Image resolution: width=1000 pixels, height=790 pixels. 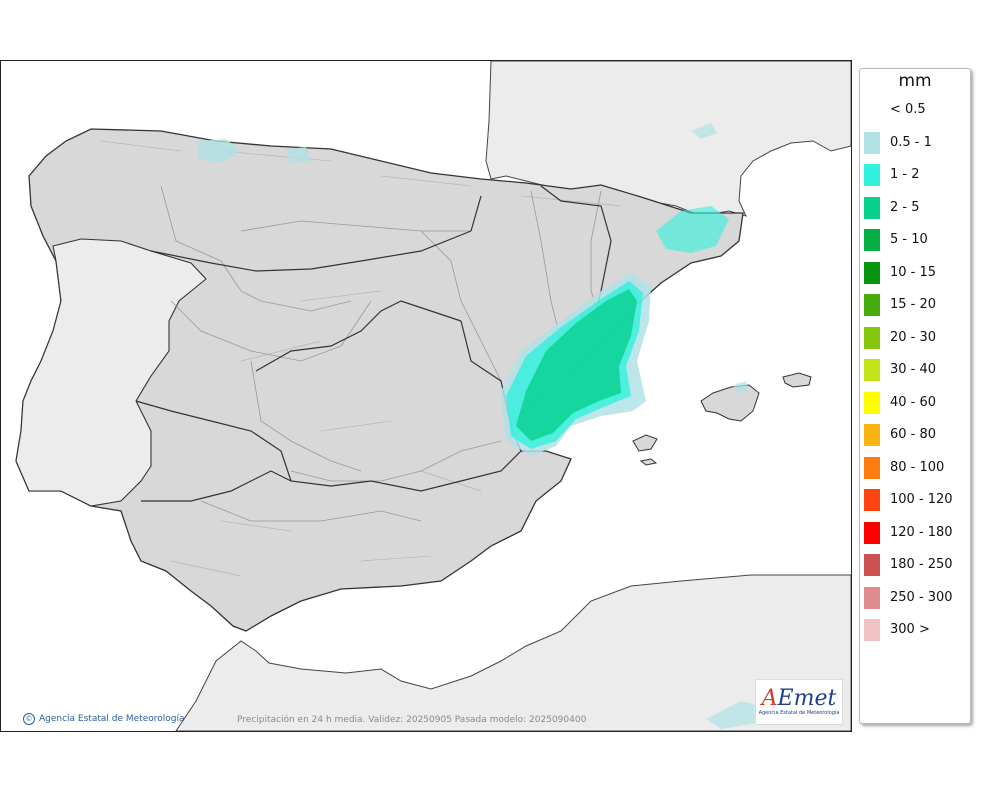 What do you see at coordinates (908, 109) in the screenshot?
I see `legend-label: < 0.5` at bounding box center [908, 109].